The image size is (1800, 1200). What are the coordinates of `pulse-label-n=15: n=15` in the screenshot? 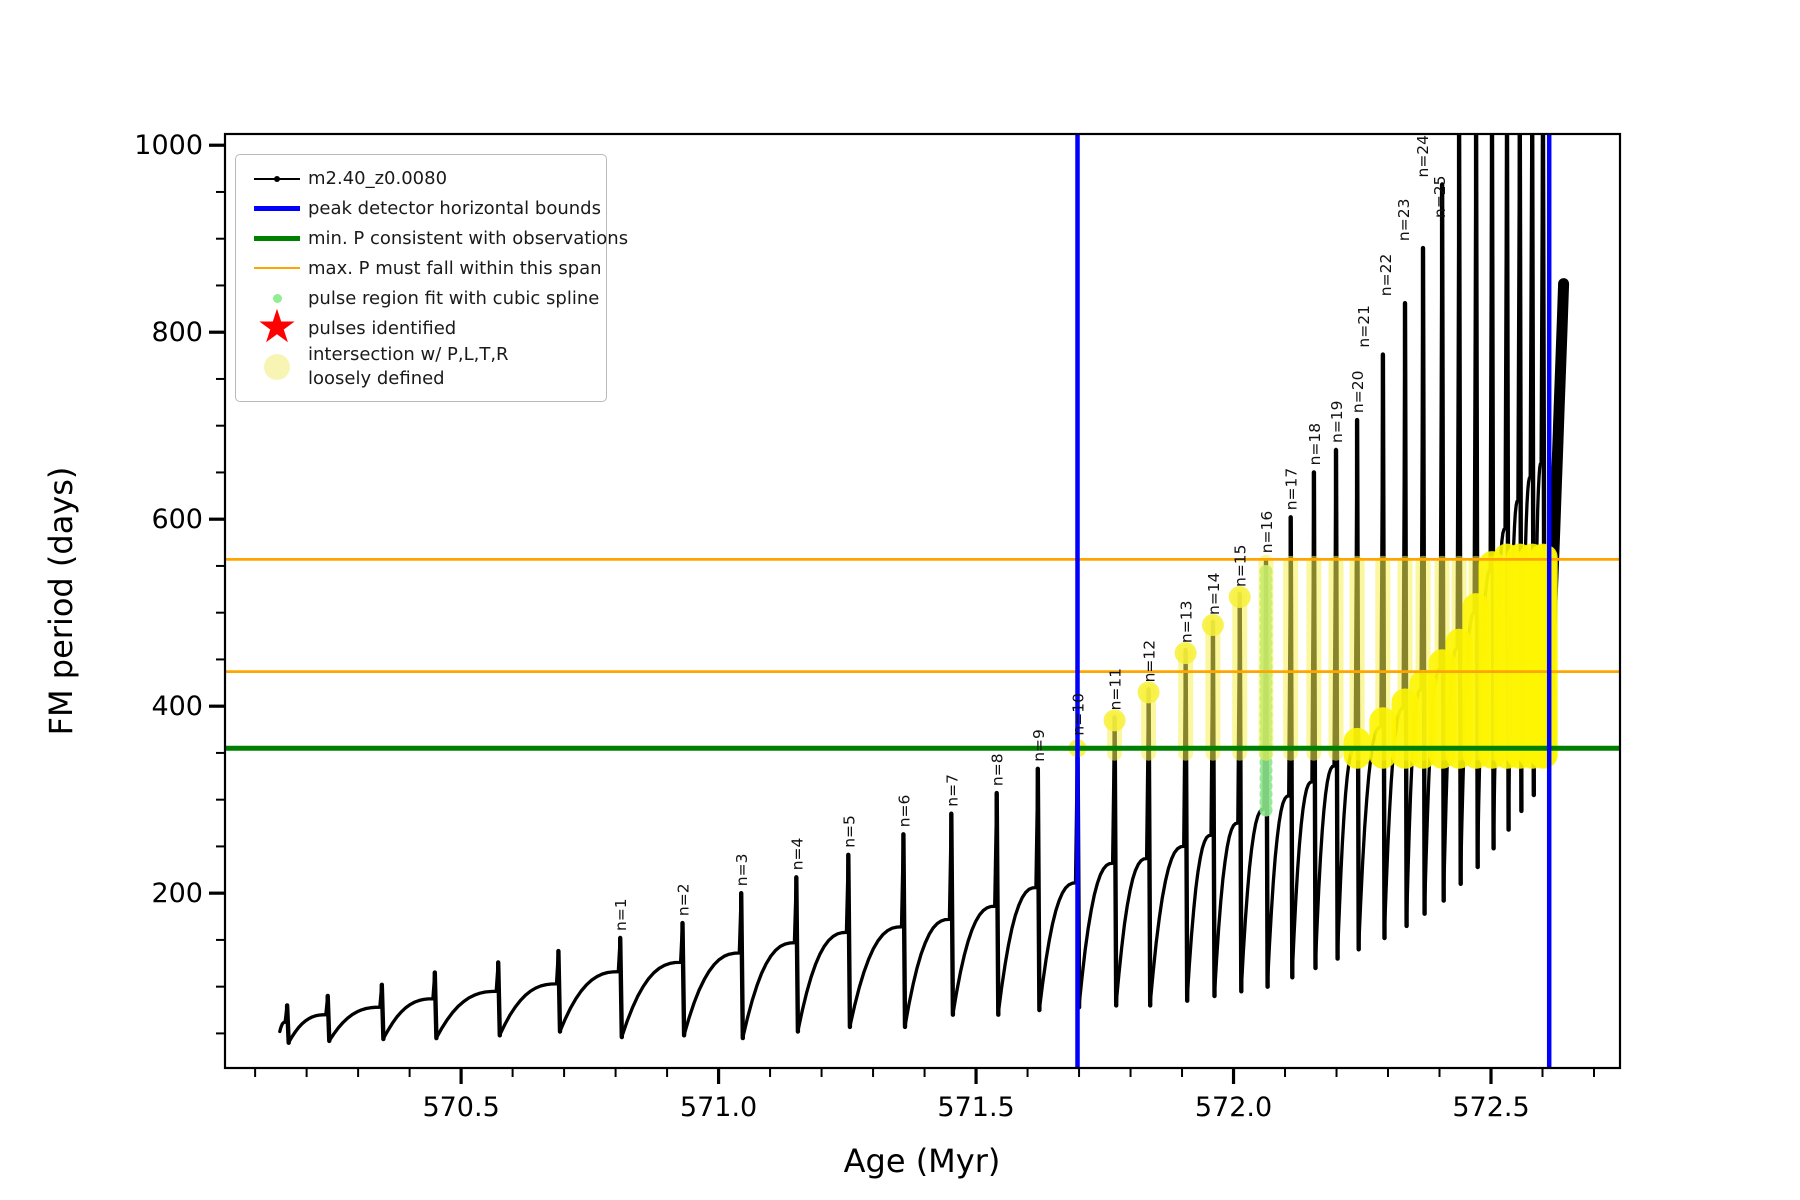 It's located at (1241, 565).